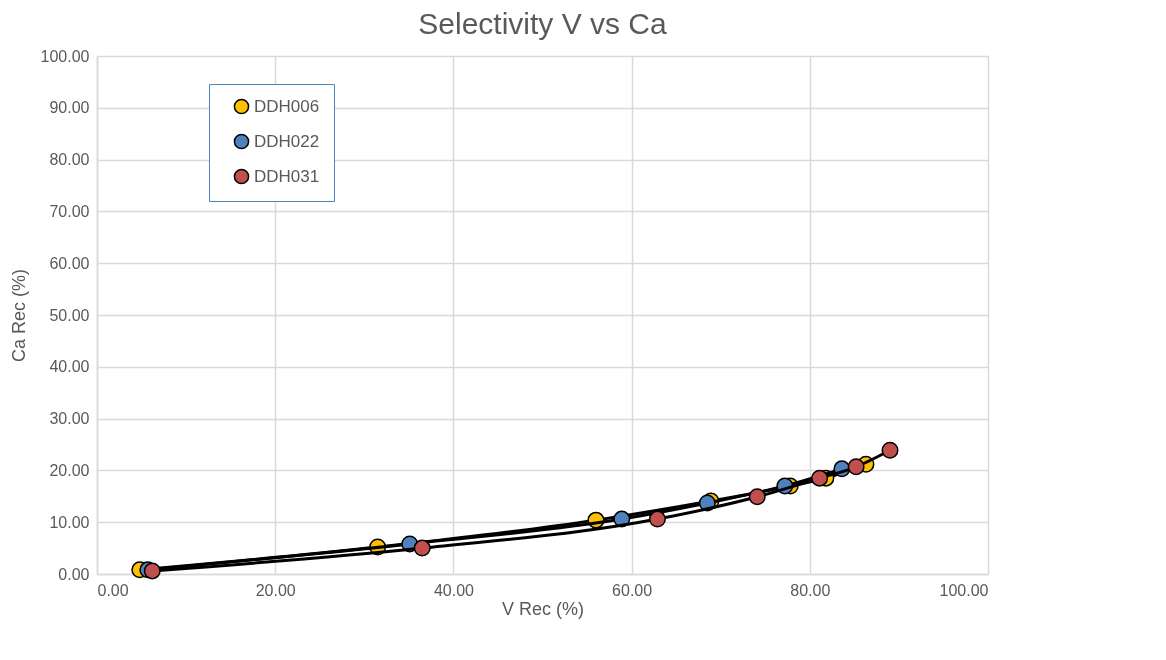 The image size is (1166, 660). Describe the element at coordinates (69, 522) in the screenshot. I see `y-tick-label: 10.00` at that location.